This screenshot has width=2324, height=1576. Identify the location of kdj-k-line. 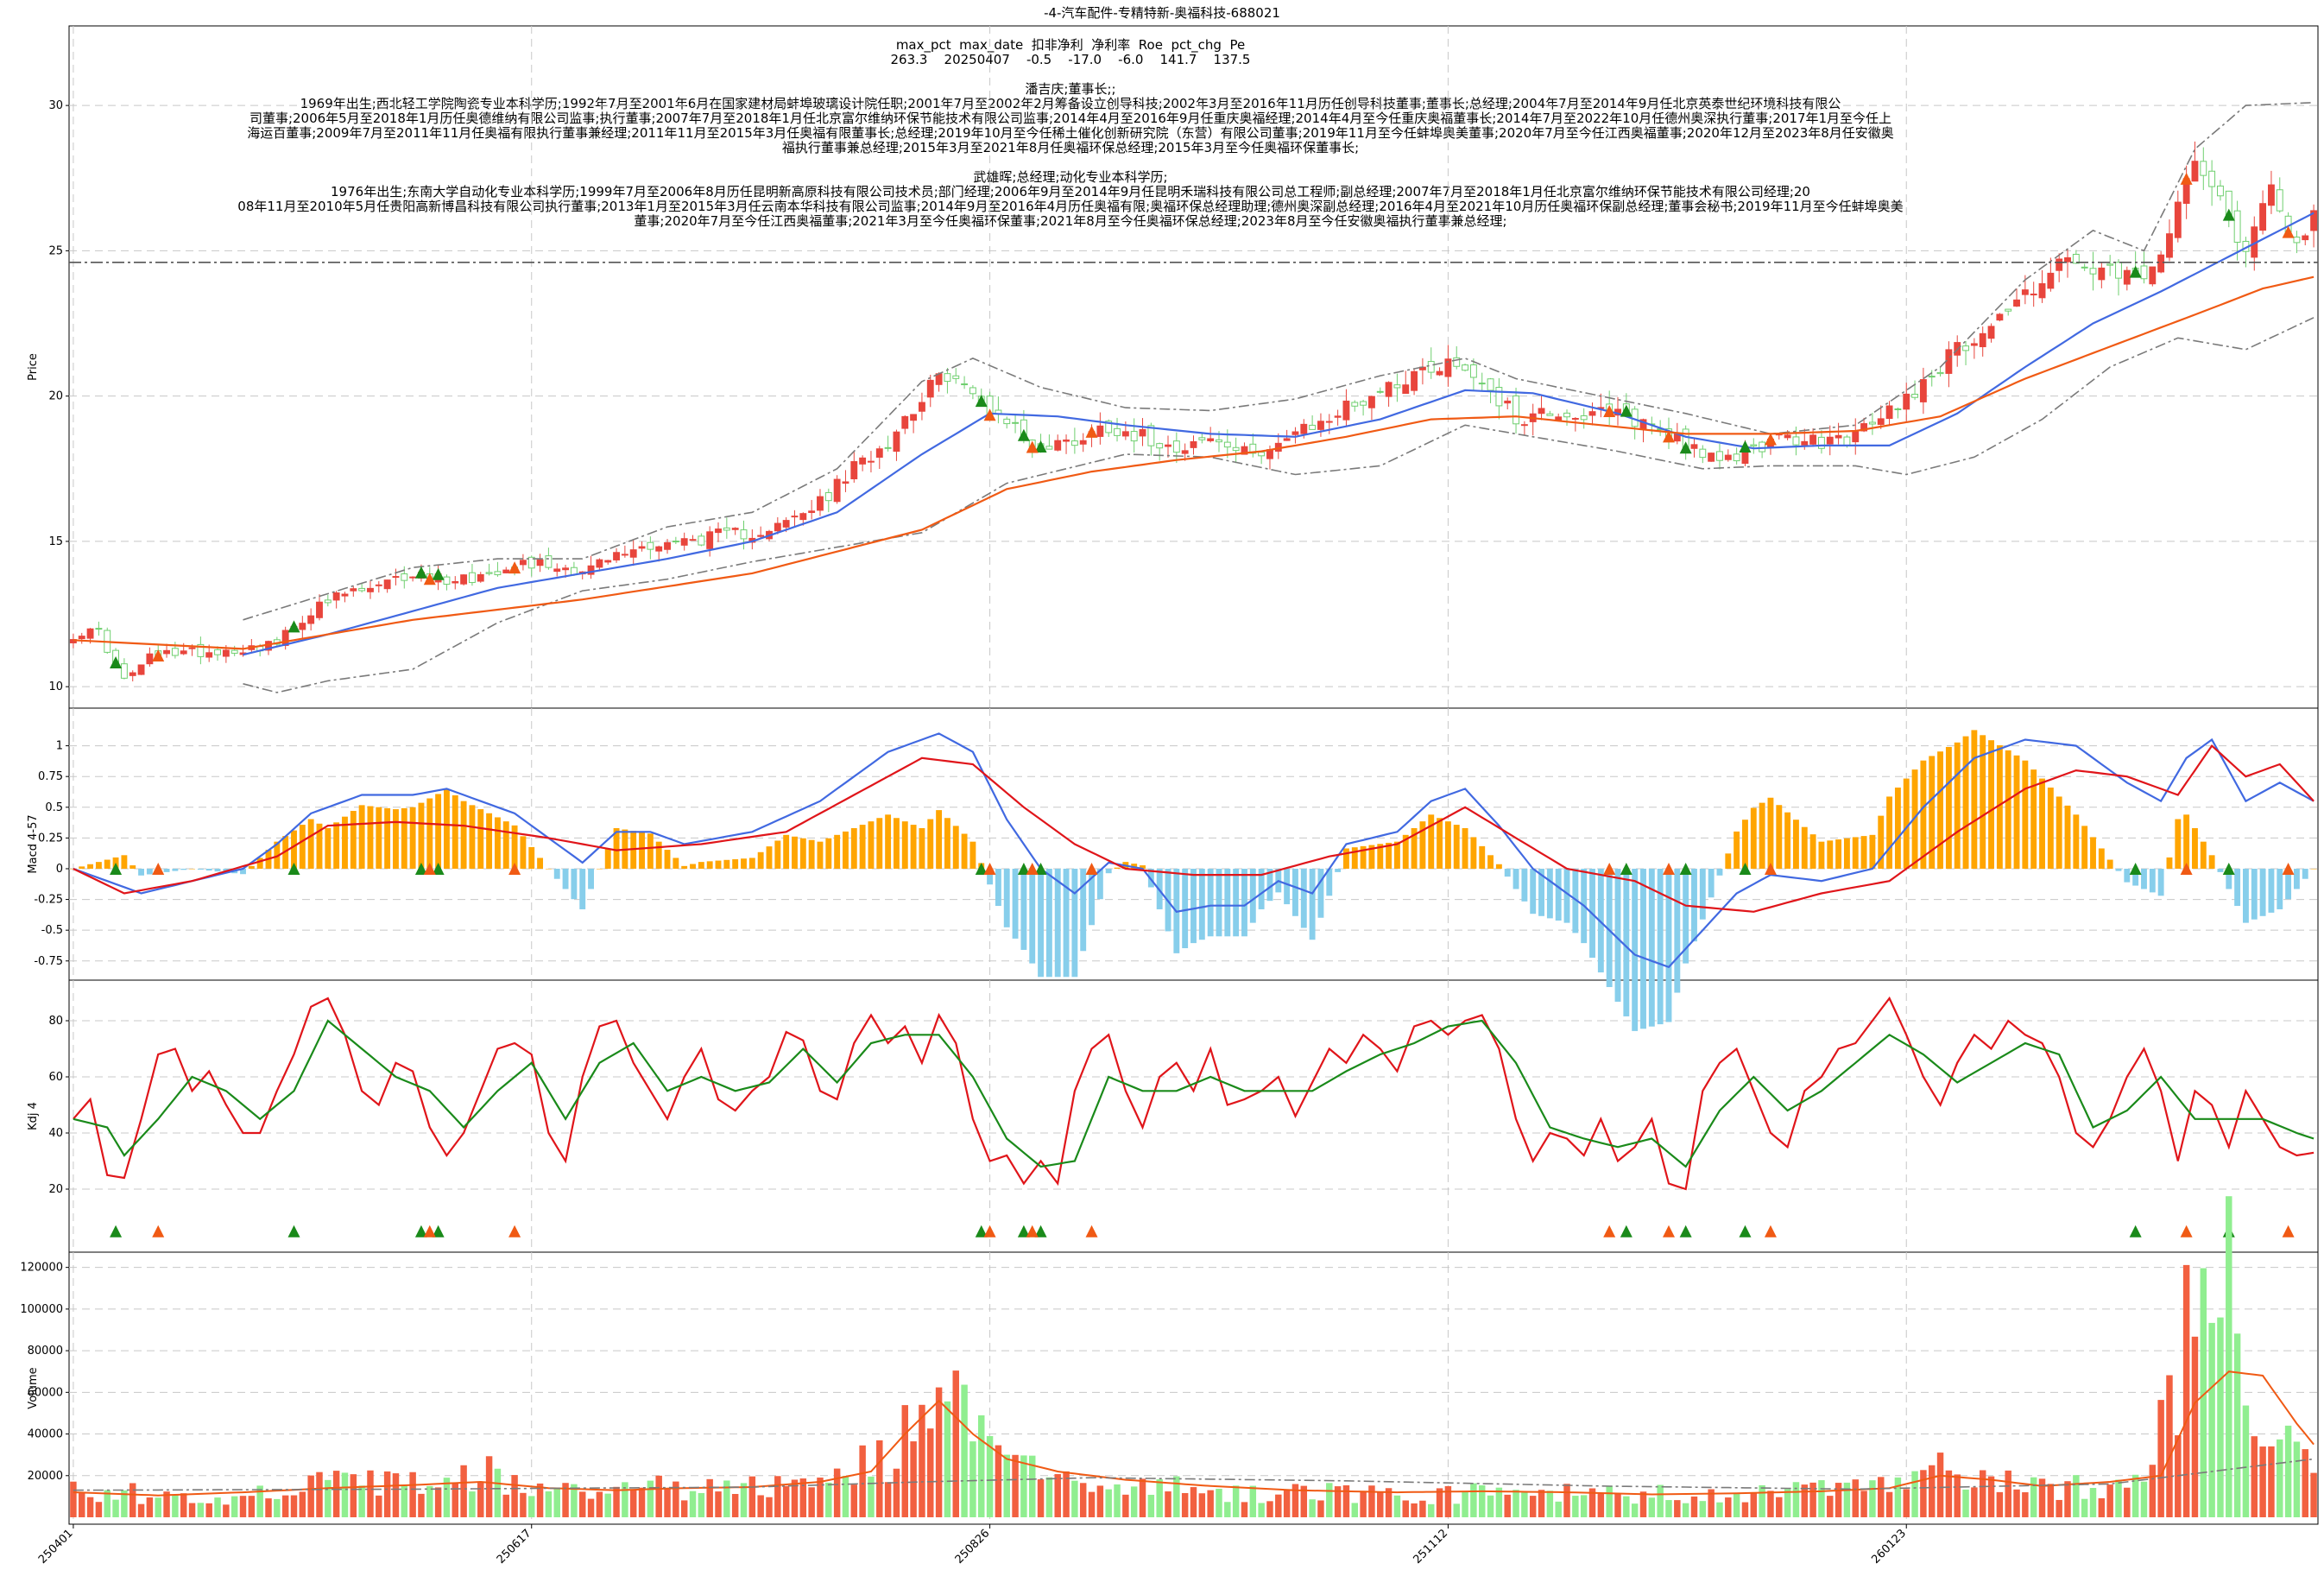
(1194, 1093).